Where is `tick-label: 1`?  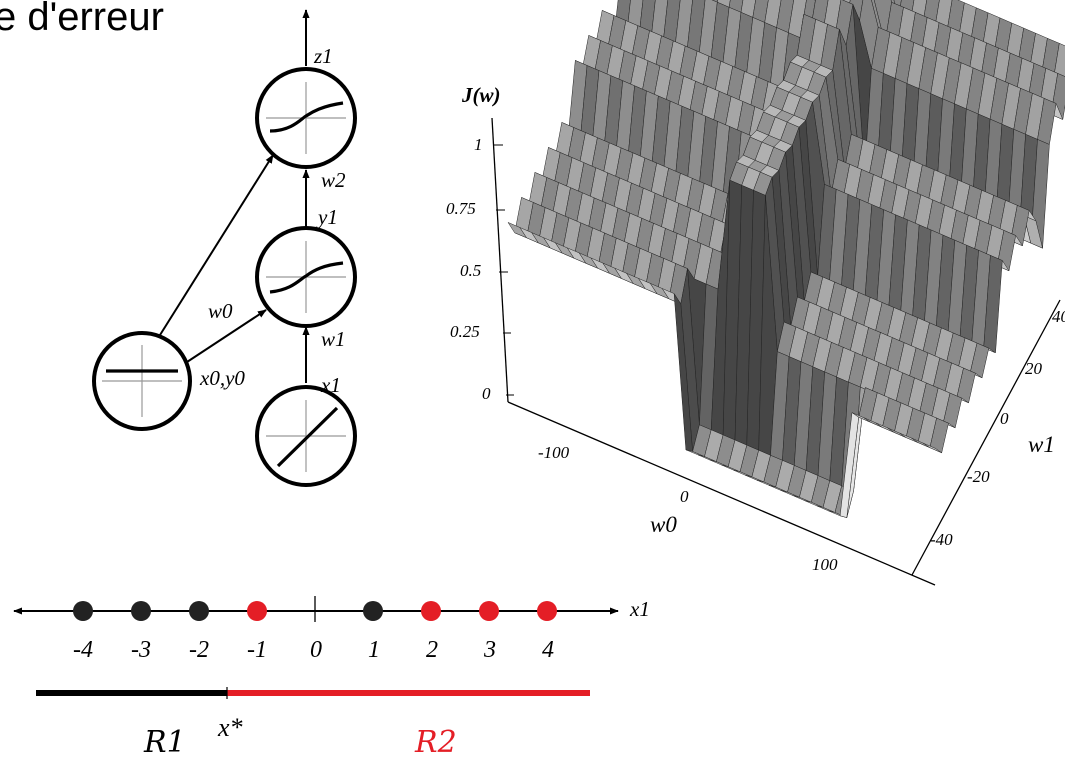
tick-label: 1 is located at coordinates (374, 650).